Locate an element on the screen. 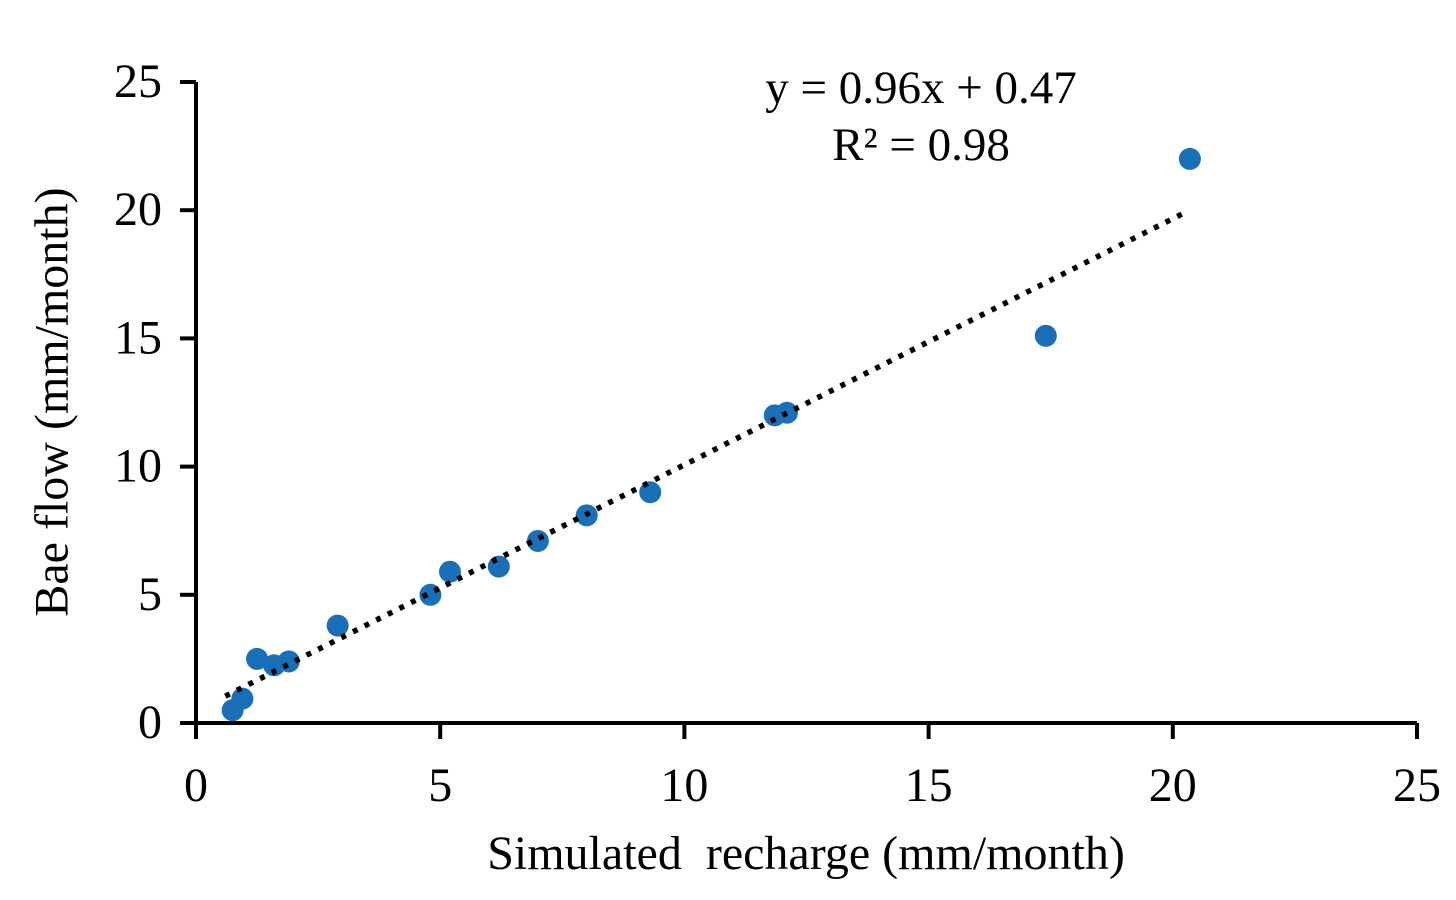 The width and height of the screenshot is (1456, 900). x-tick-label: 20 is located at coordinates (1173, 785).